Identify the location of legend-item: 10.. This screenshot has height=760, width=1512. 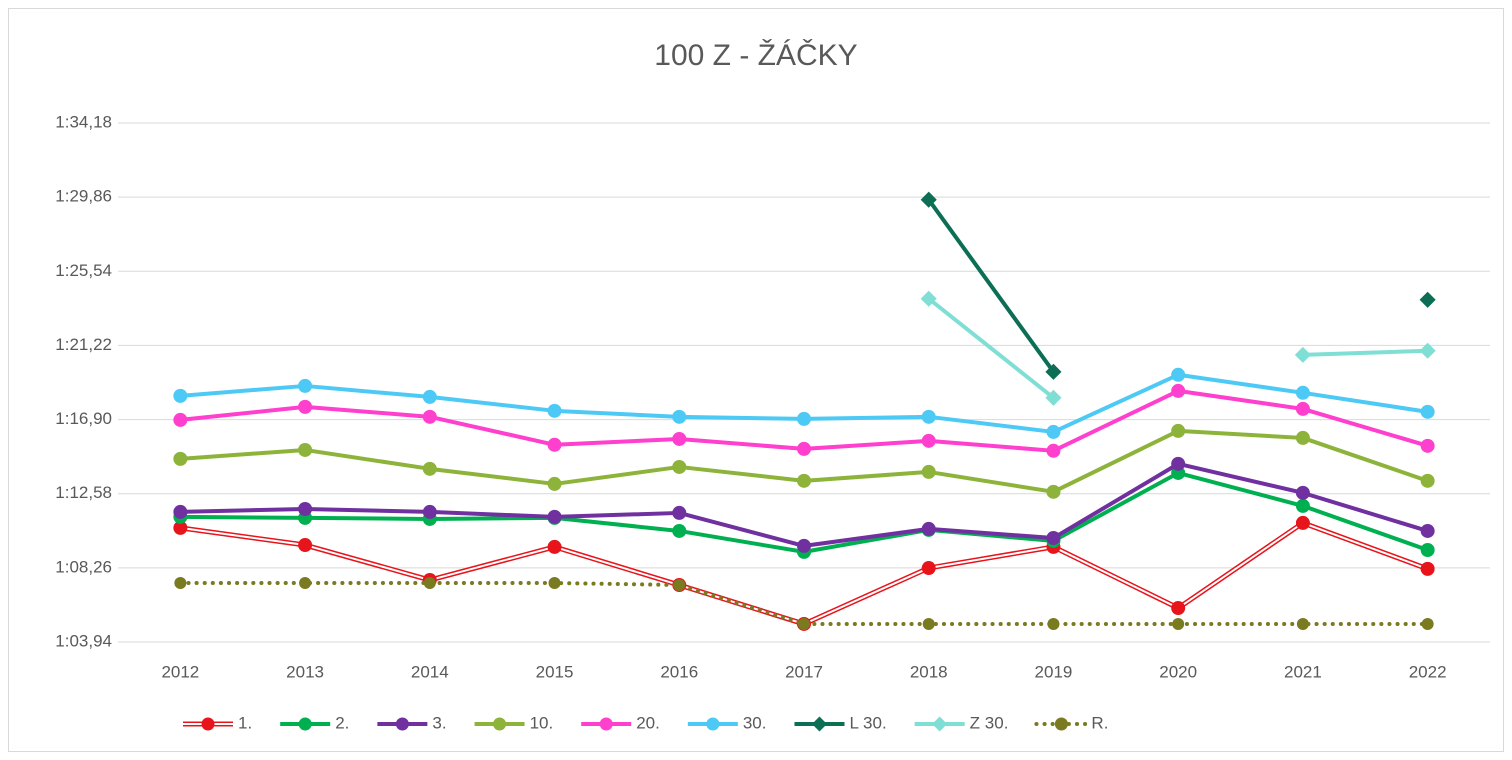
(514, 722).